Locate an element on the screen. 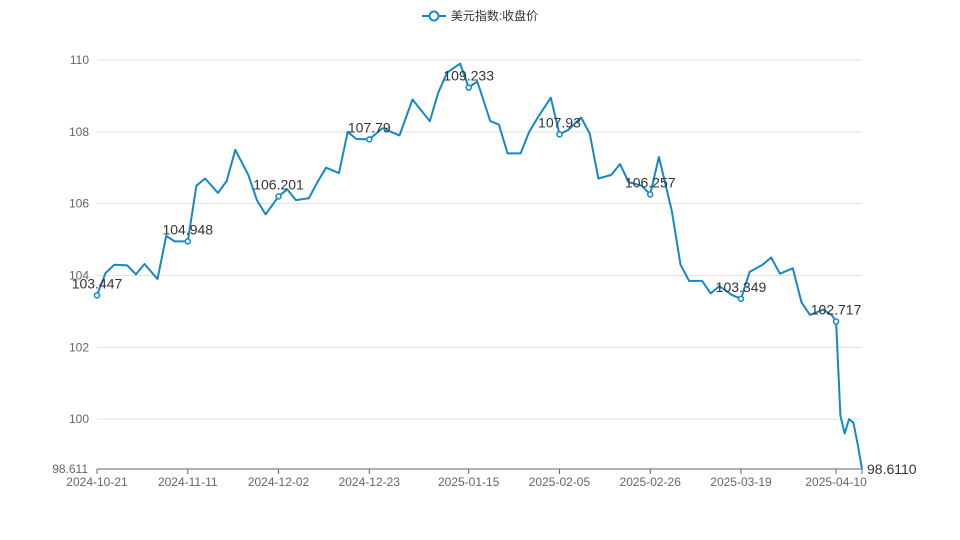 This screenshot has height=540, width=960. x-tick-label: 2025-02-05 is located at coordinates (560, 482).